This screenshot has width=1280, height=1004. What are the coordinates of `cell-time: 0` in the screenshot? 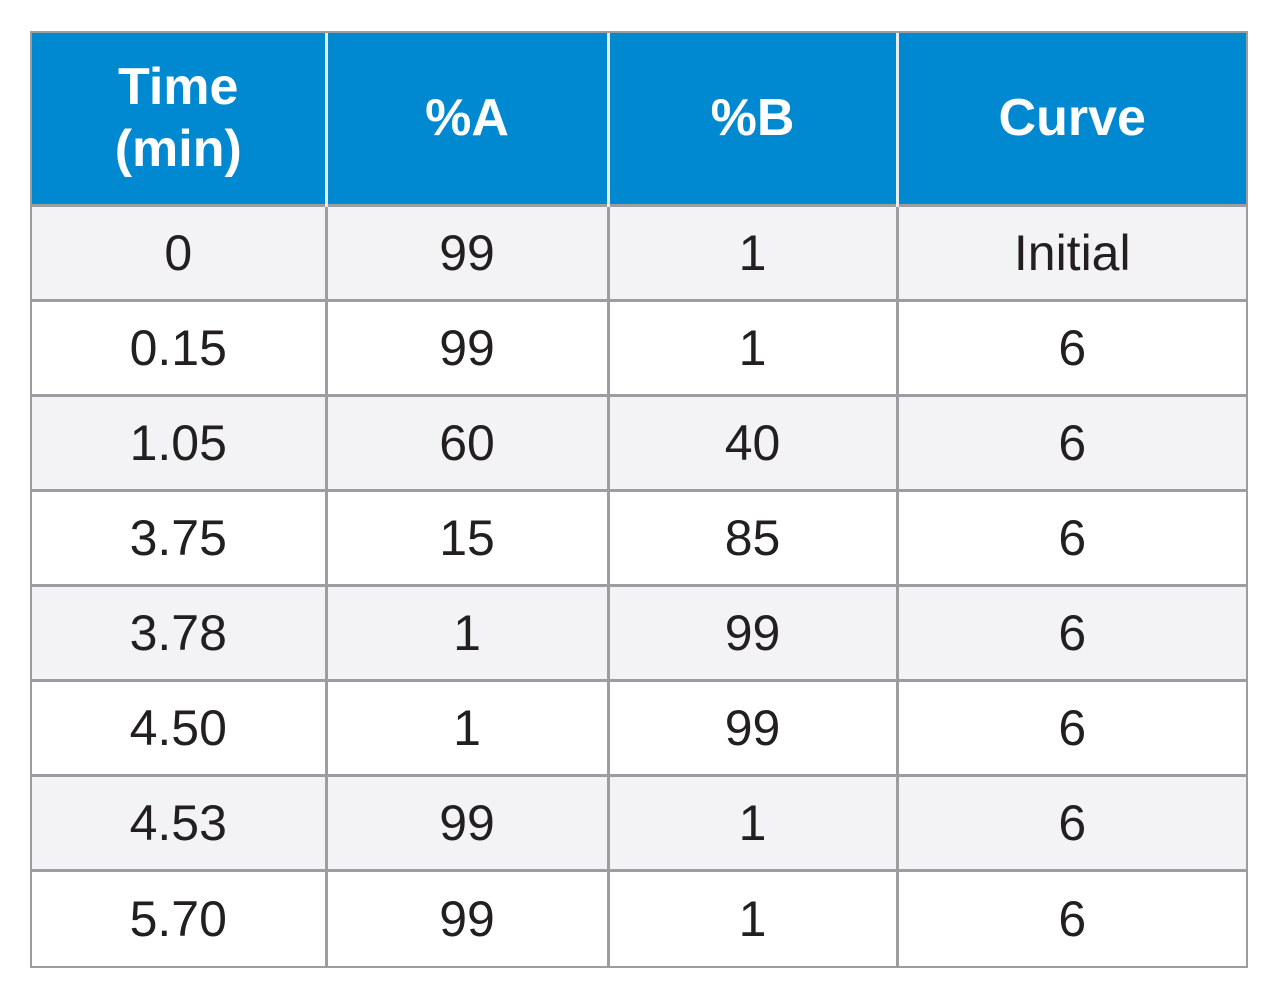 It's located at (180, 252).